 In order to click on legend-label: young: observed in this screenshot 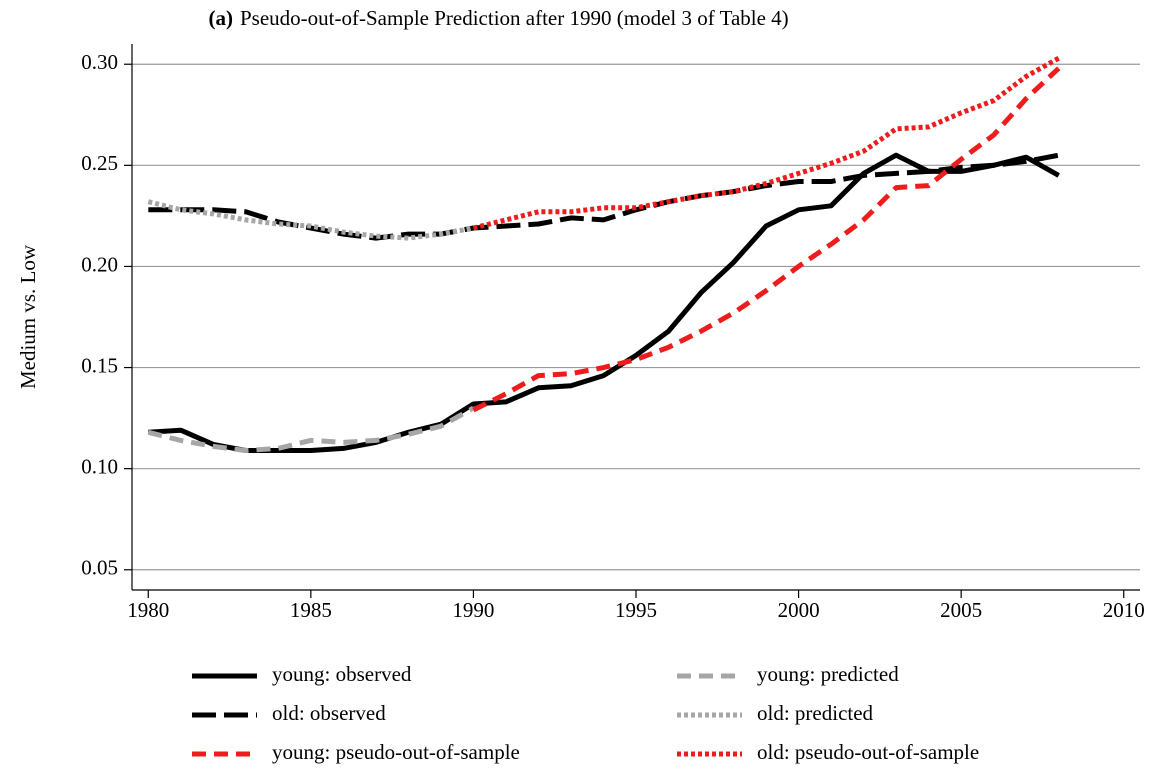, I will do `click(342, 674)`.